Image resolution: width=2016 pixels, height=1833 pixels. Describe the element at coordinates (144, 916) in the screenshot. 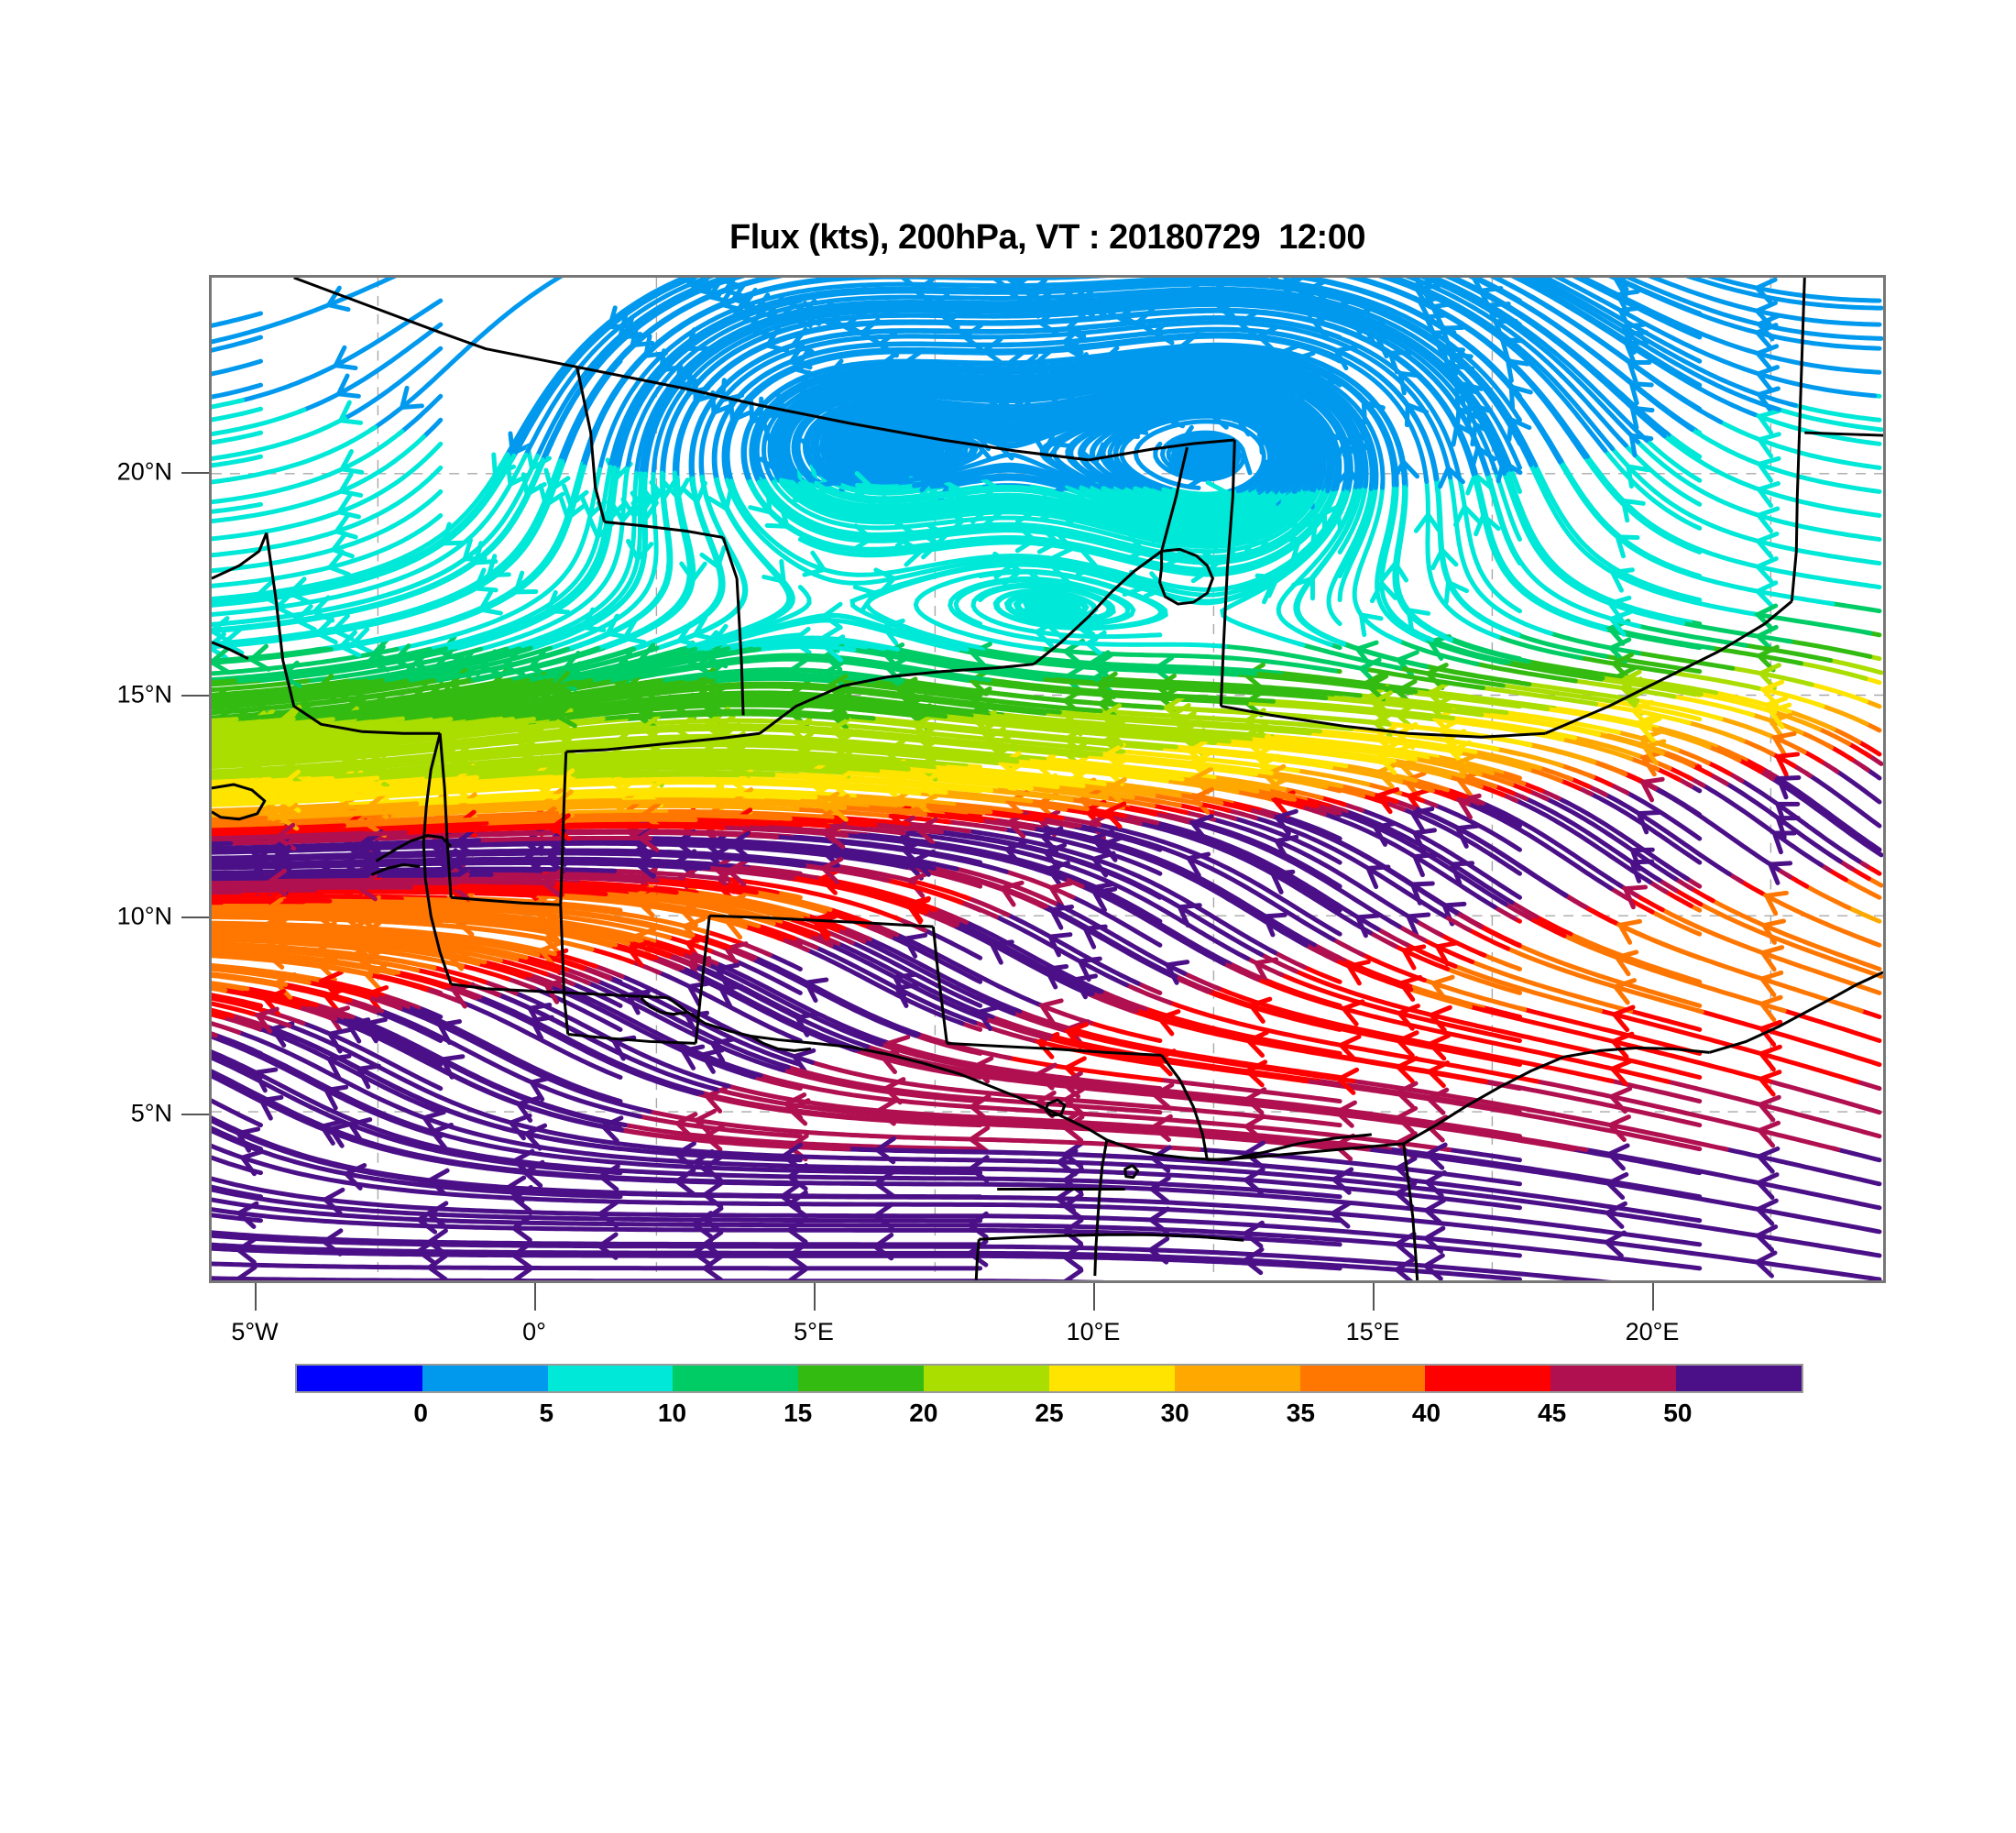

I see `ytick-label-10n: 10°N` at that location.